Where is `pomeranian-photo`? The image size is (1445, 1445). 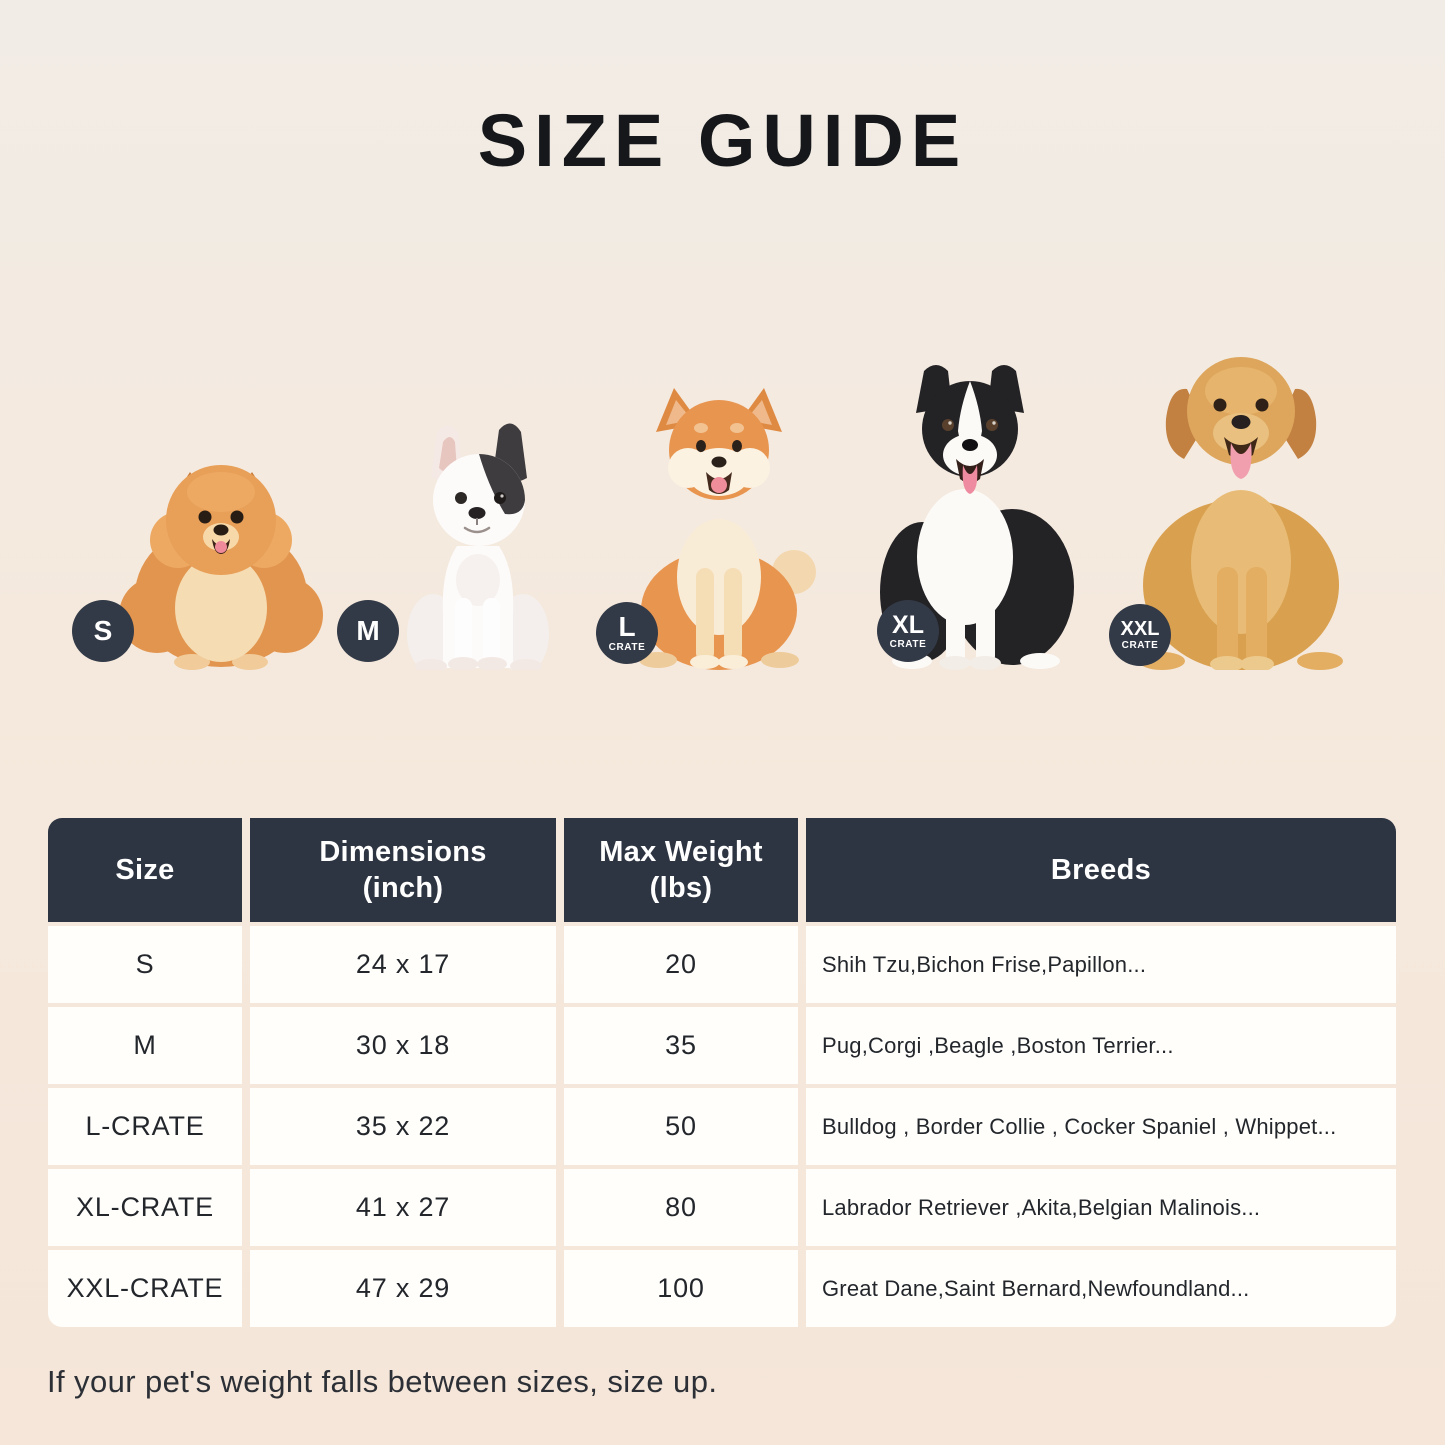 pomeranian-photo is located at coordinates (221, 555).